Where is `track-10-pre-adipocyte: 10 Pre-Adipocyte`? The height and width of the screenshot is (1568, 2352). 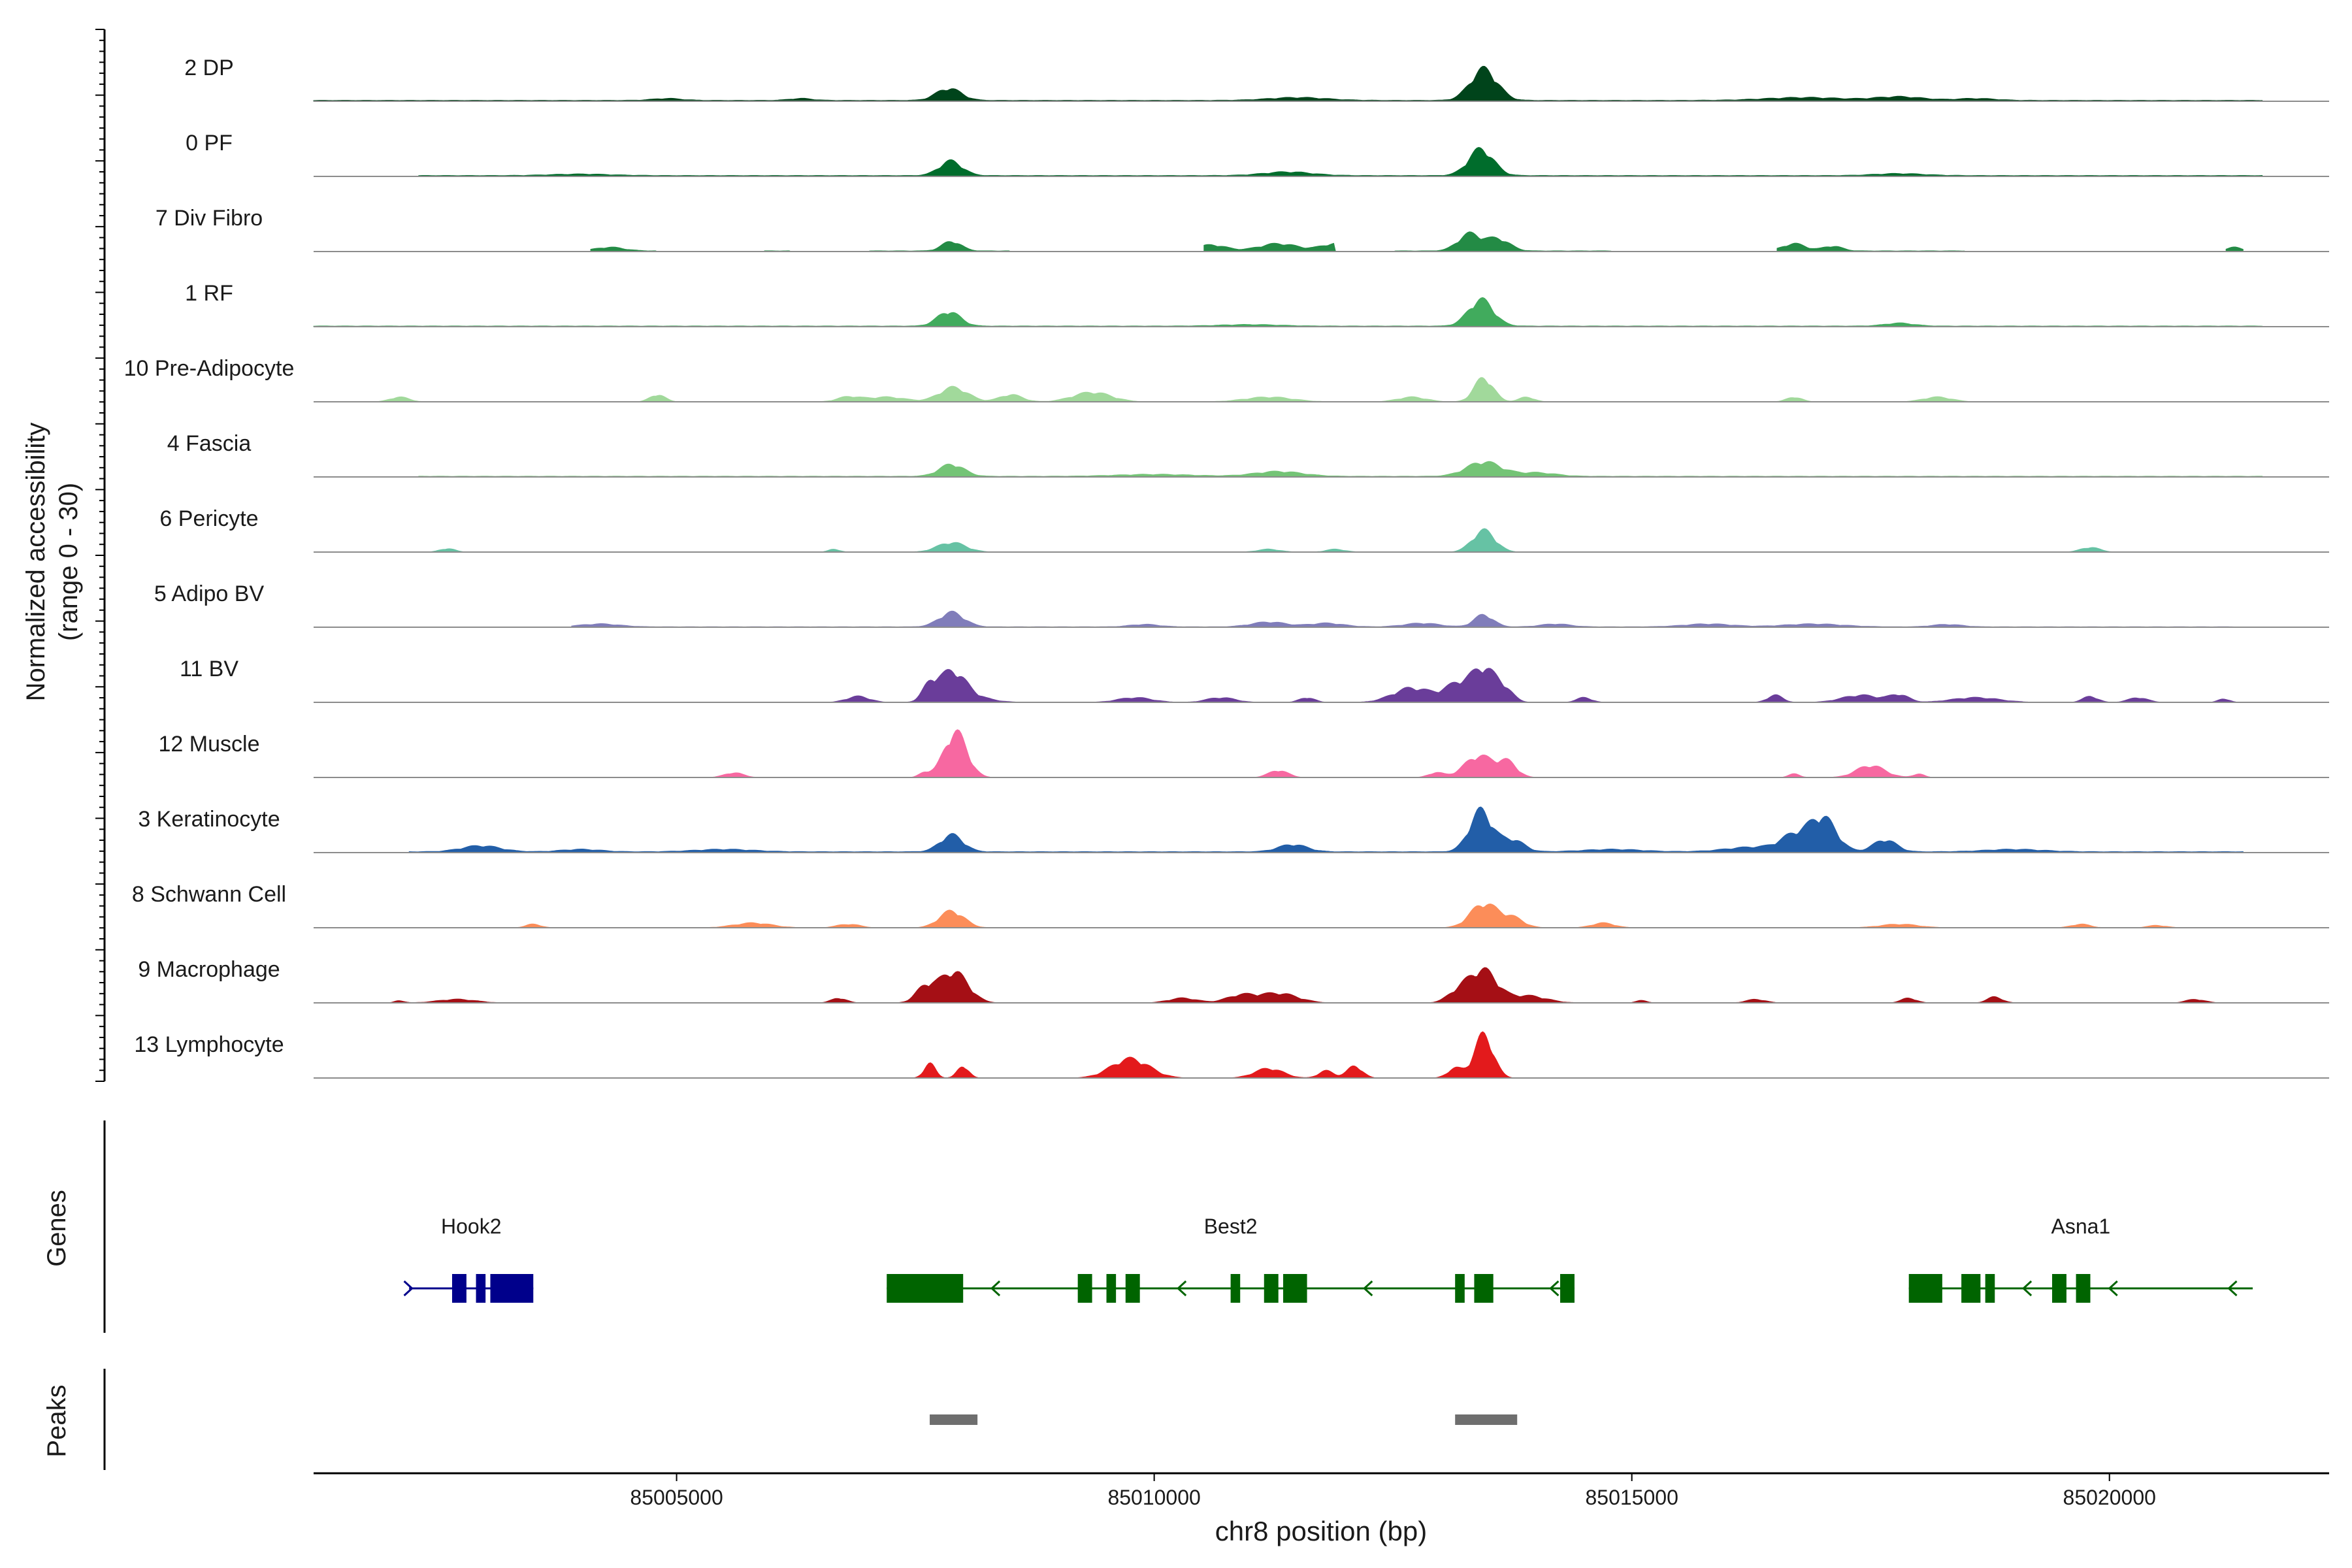
track-10-pre-adipocyte: 10 Pre-Adipocyte is located at coordinates (1226, 379).